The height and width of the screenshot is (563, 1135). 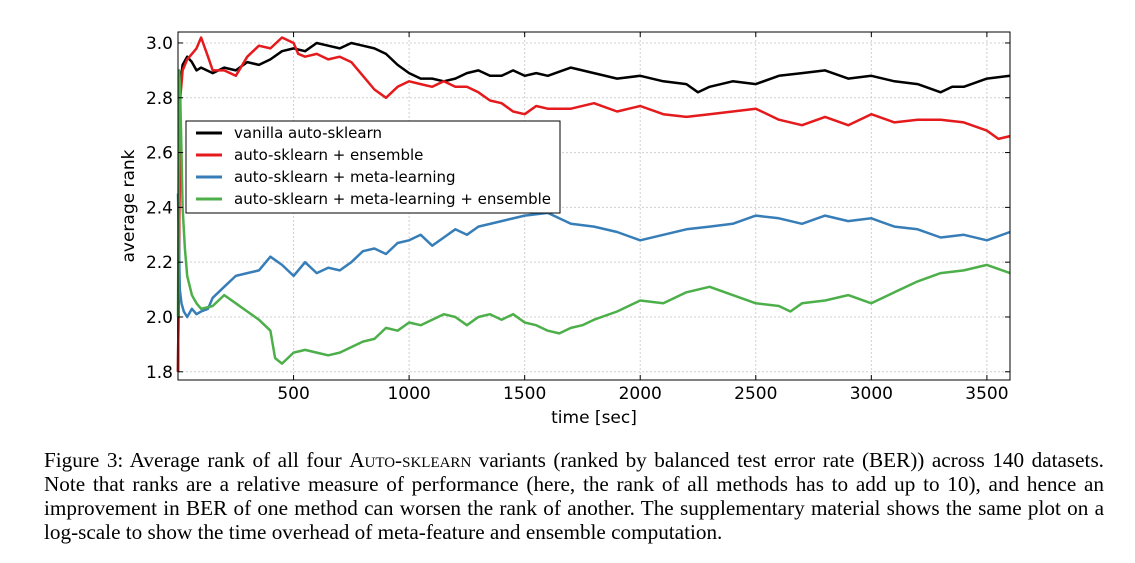 What do you see at coordinates (159, 44) in the screenshot?
I see `y-tick-label: 3.0` at bounding box center [159, 44].